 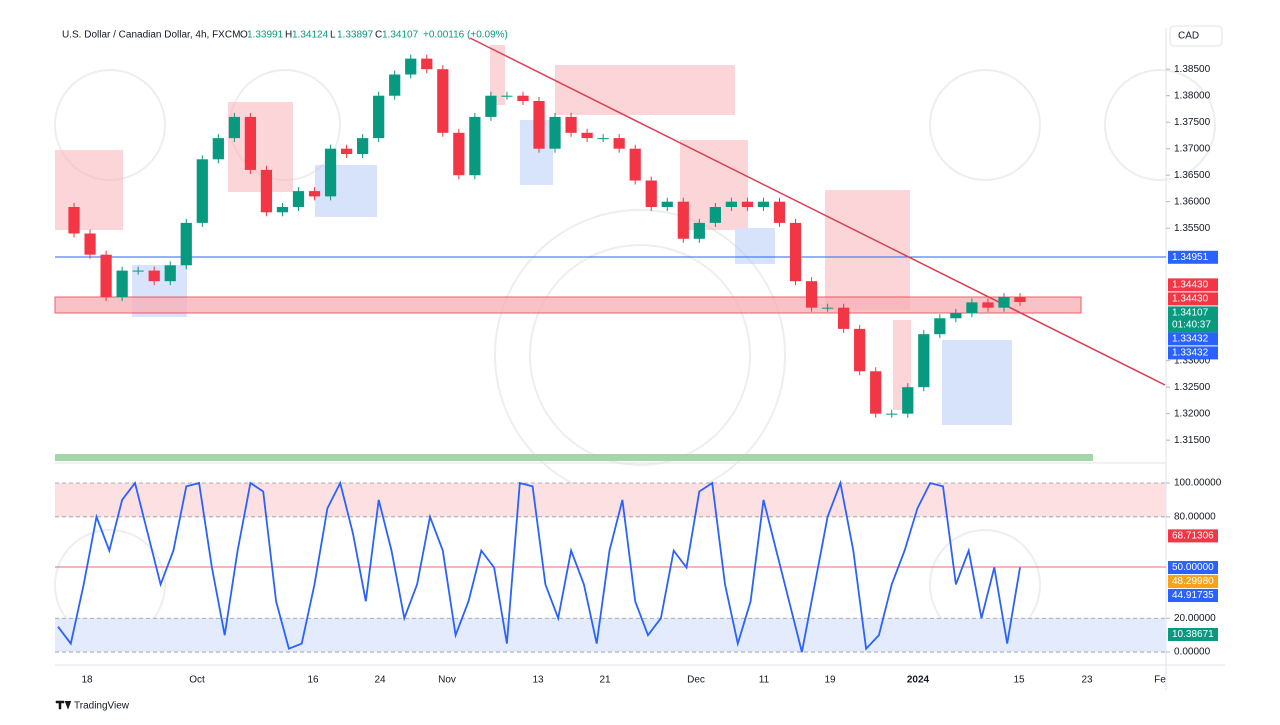 I want to click on time-label: Oct, so click(x=197, y=680).